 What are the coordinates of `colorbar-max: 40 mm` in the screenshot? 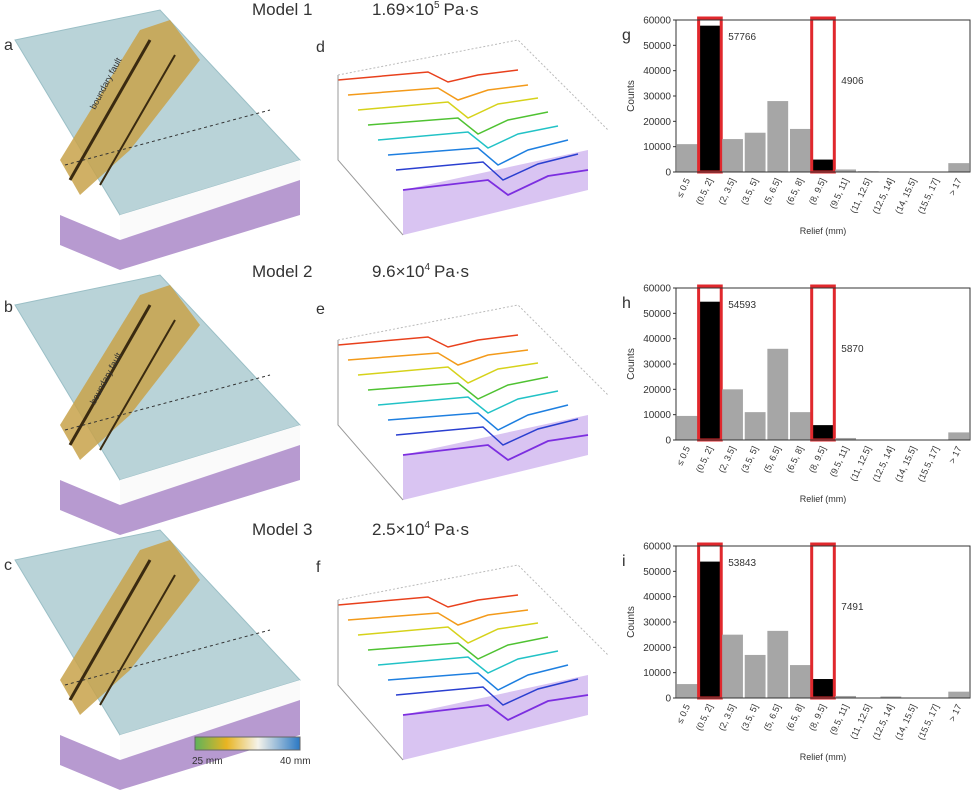 It's located at (295, 761).